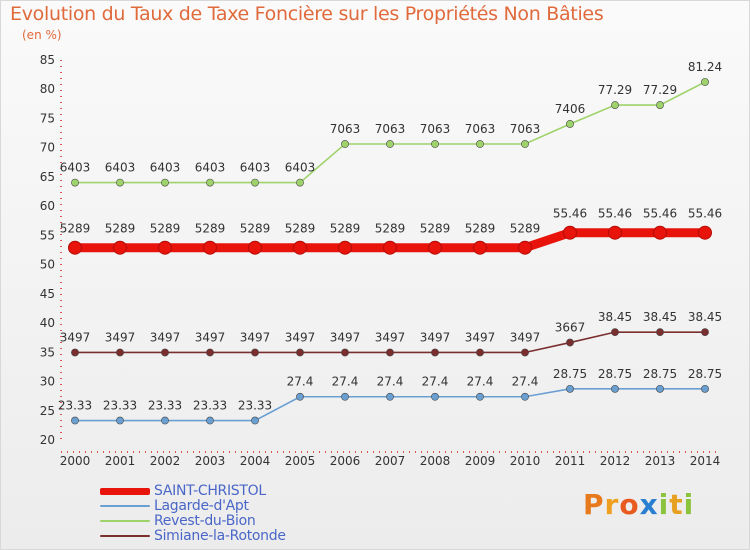 The image size is (750, 550). Describe the element at coordinates (47, 294) in the screenshot. I see `y-tick-label: 45` at that location.